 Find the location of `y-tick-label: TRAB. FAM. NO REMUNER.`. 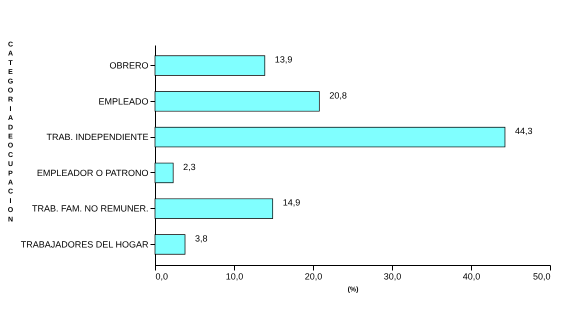

y-tick-label: TRAB. FAM. NO REMUNER. is located at coordinates (90, 209).